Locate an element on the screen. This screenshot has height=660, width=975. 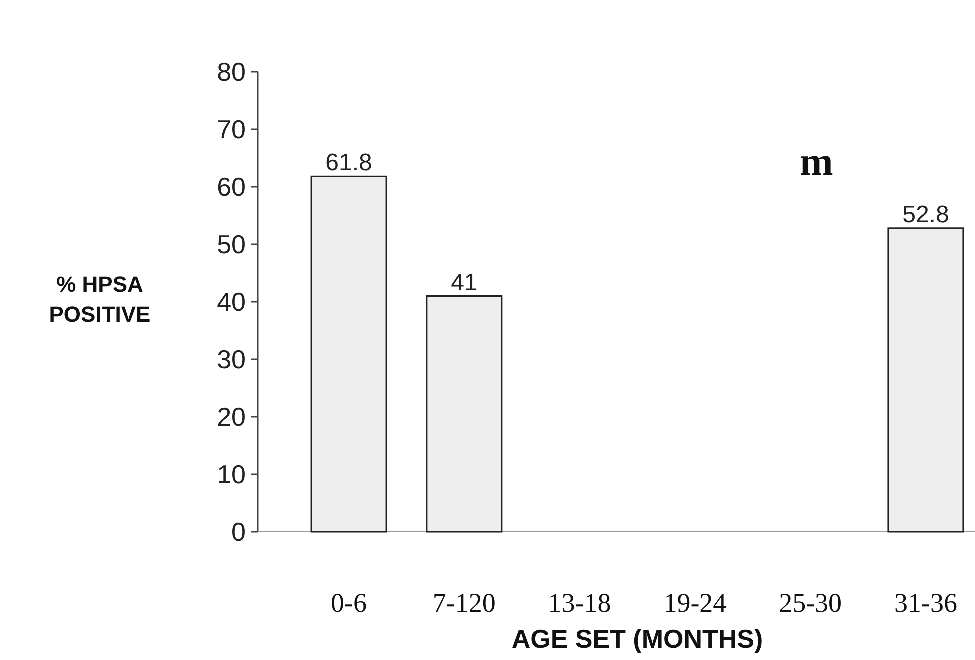
y-tick-label: 30 is located at coordinates (231, 359).